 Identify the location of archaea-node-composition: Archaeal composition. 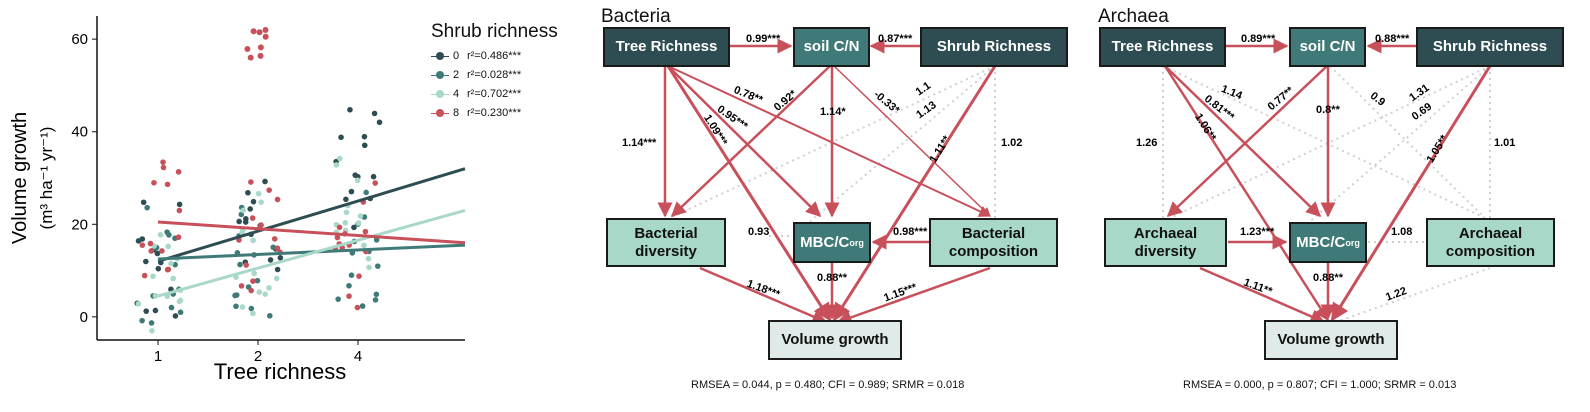
(1490, 242).